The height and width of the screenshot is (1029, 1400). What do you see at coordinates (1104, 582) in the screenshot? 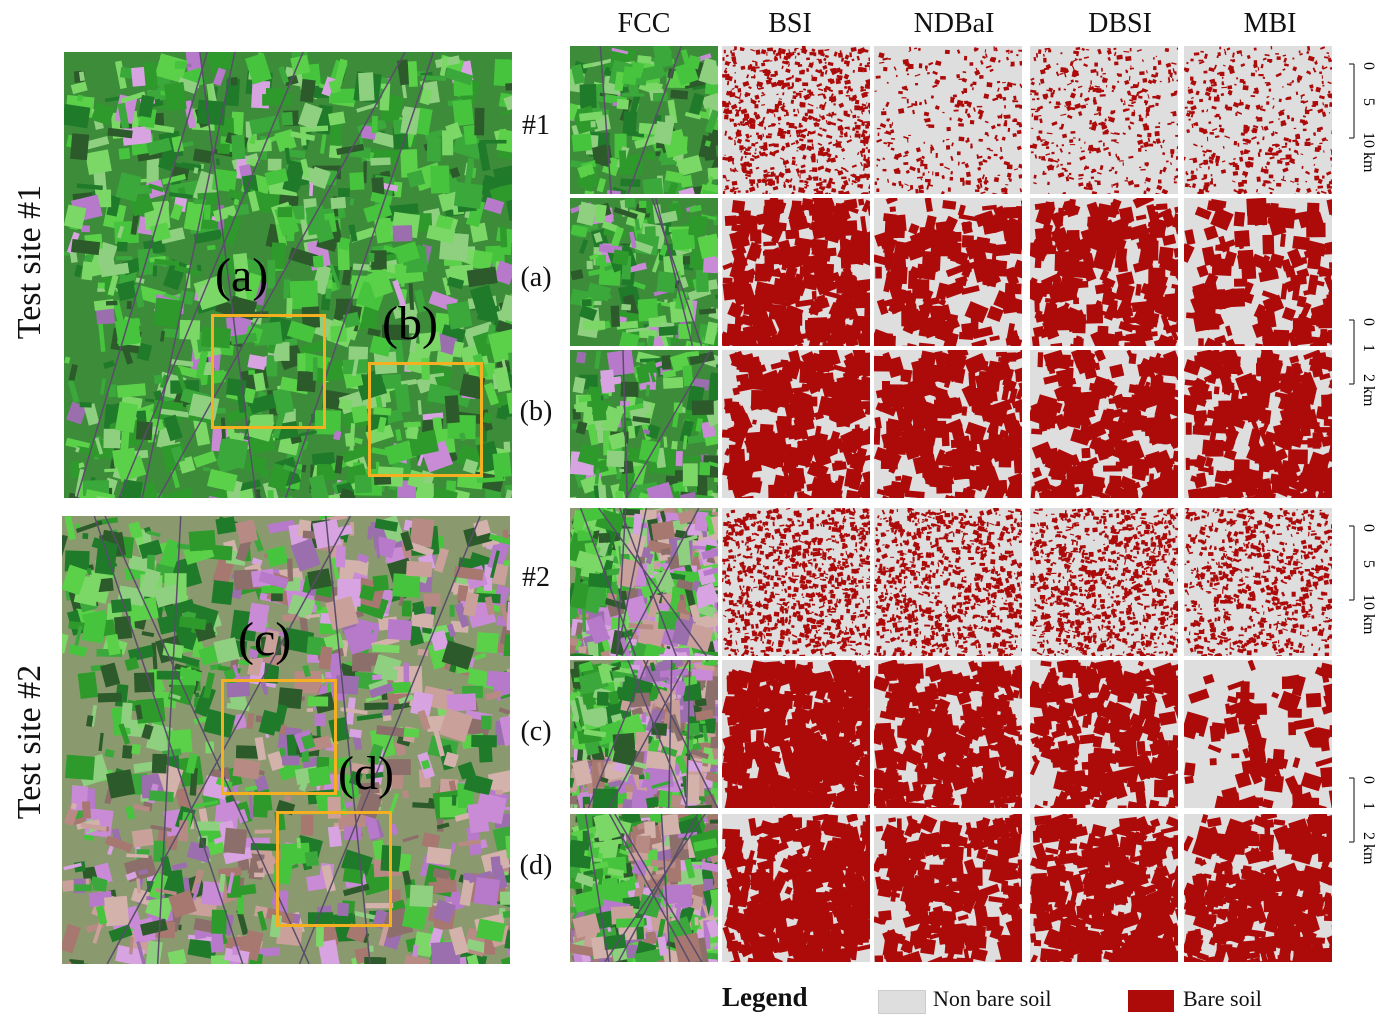
I see `tile-site2-overview-dbsi` at bounding box center [1104, 582].